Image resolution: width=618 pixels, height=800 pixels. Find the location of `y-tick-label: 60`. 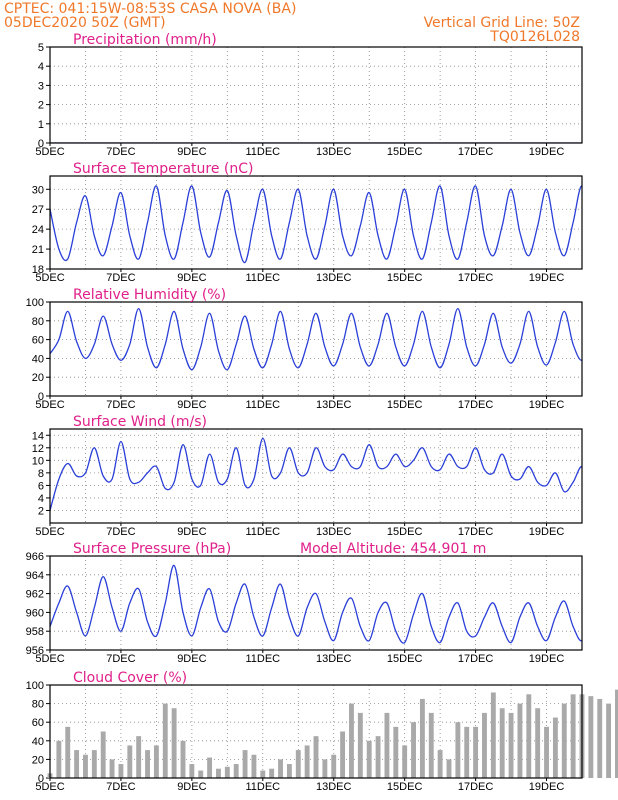

y-tick-label: 60 is located at coordinates (38, 341).